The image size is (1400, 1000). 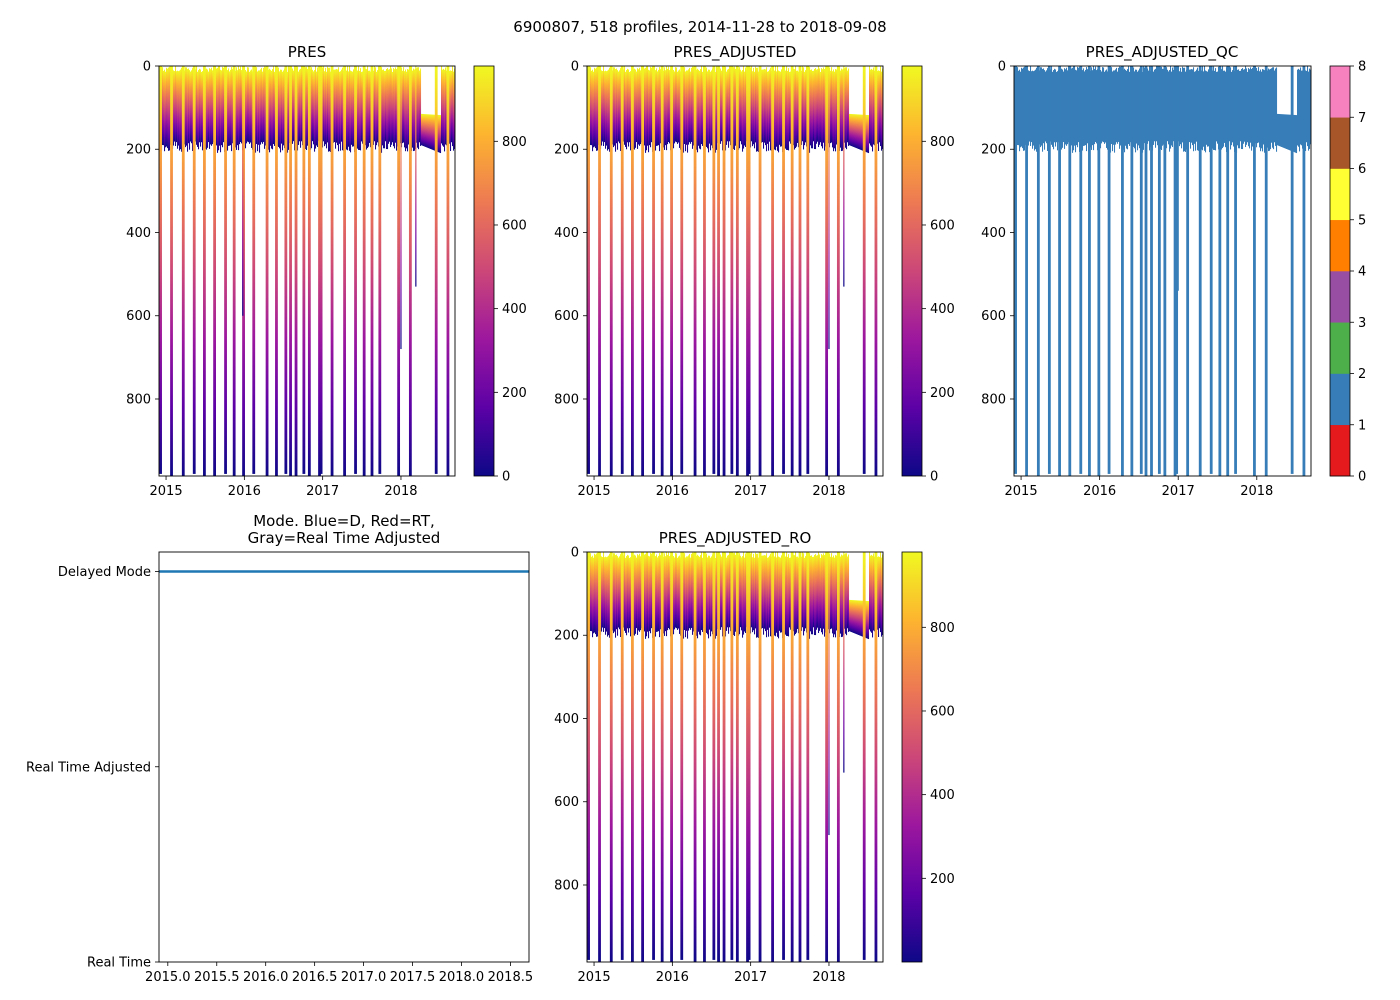 I want to click on pres-colorbar-tick-label: 600, so click(x=514, y=225).